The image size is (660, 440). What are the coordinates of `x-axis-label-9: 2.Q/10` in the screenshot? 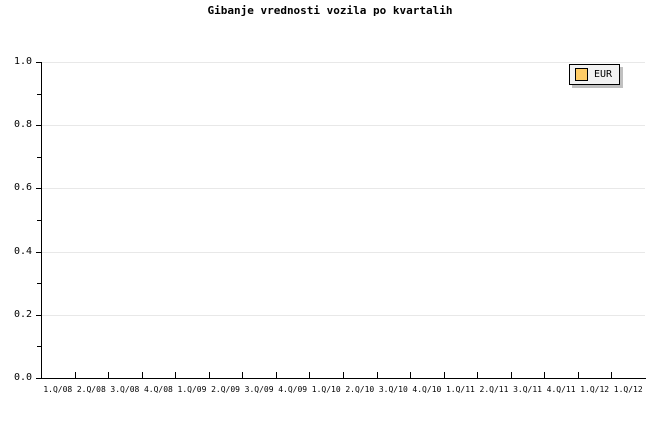 It's located at (360, 389).